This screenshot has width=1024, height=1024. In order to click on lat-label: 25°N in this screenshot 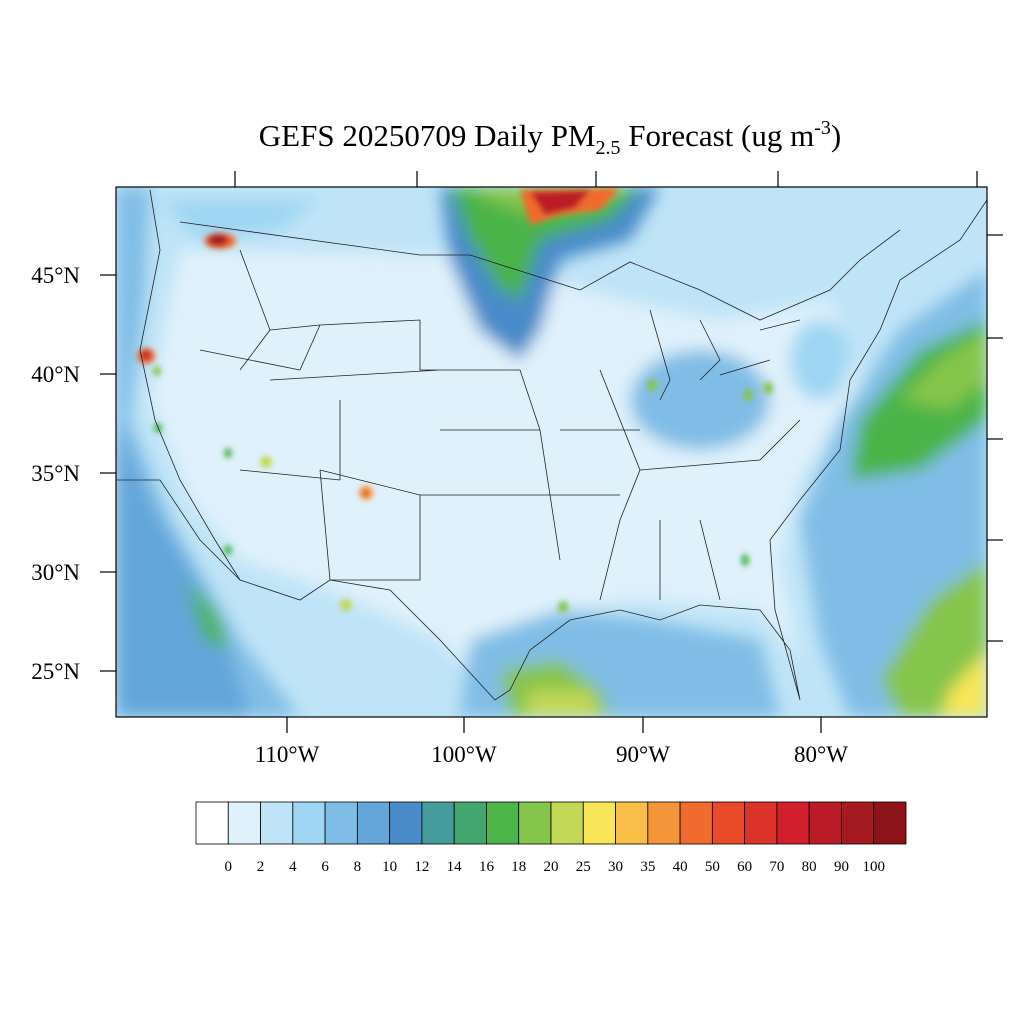, I will do `click(55, 671)`.